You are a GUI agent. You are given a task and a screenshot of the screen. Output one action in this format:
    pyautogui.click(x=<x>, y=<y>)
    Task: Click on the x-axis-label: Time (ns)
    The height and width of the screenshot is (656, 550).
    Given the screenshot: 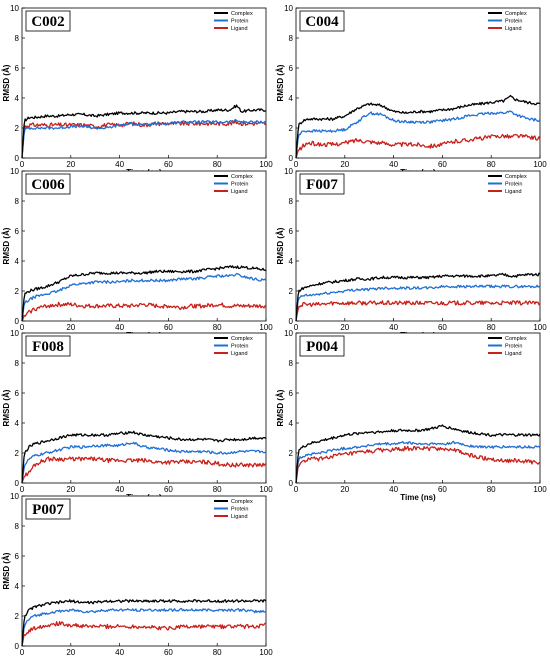 What is the action you would take?
    pyautogui.click(x=418, y=497)
    